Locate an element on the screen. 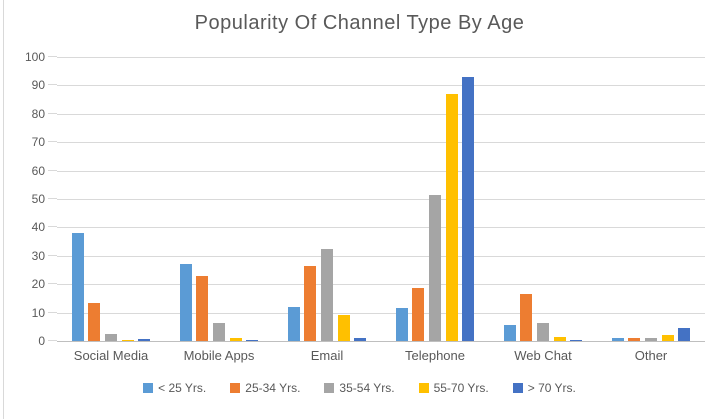 Image resolution: width=719 pixels, height=419 pixels. legend-label: 55-70 Yrs. is located at coordinates (461, 388).